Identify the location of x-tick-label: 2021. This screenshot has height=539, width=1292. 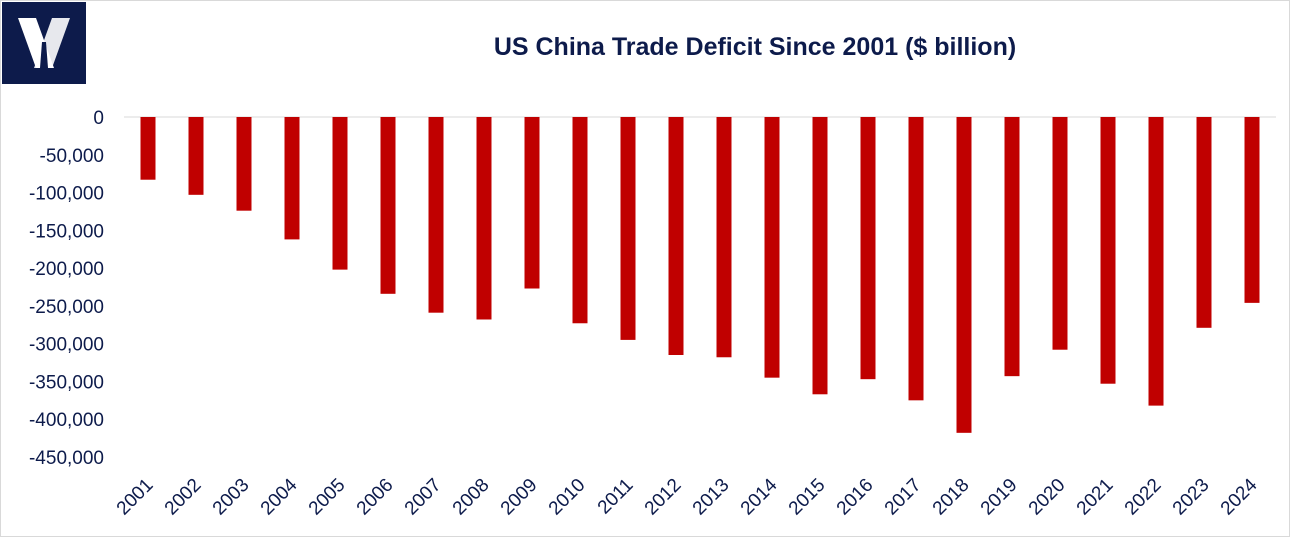
(1095, 497).